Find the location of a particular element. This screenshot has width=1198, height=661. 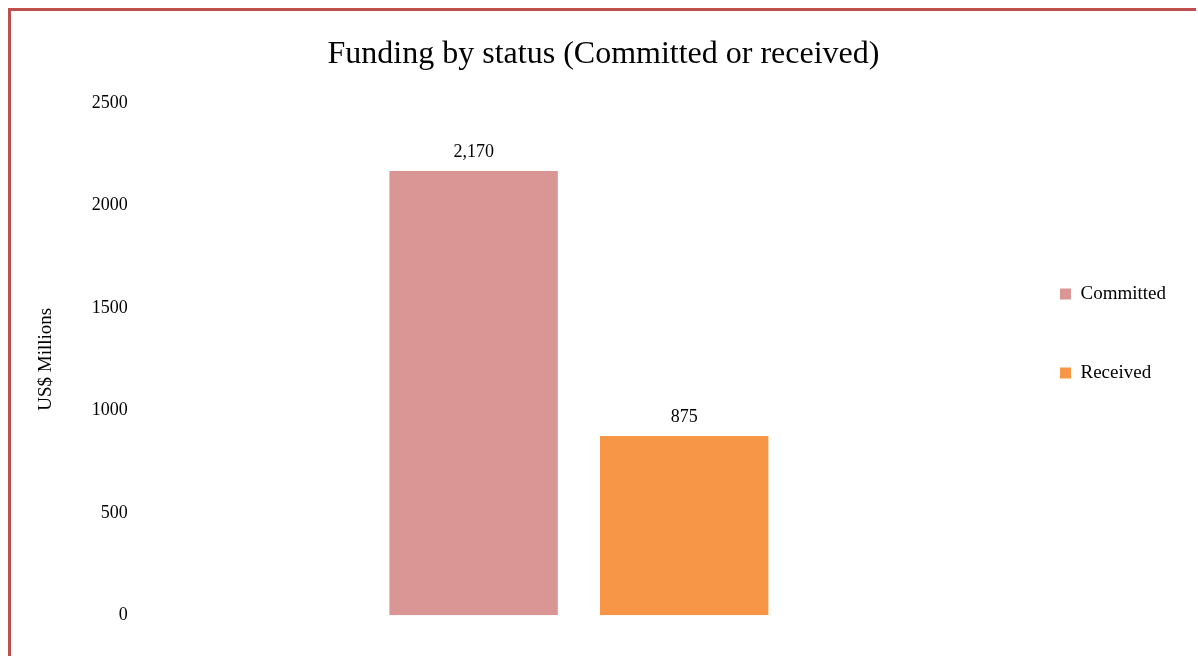

y-tick-label: 1000 is located at coordinates (109, 409).